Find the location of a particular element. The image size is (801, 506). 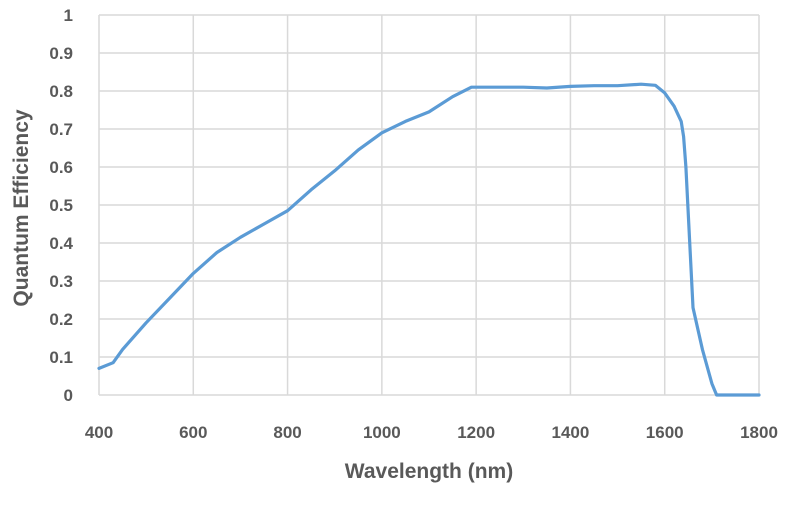

x-tick-label: 1600 is located at coordinates (665, 432).